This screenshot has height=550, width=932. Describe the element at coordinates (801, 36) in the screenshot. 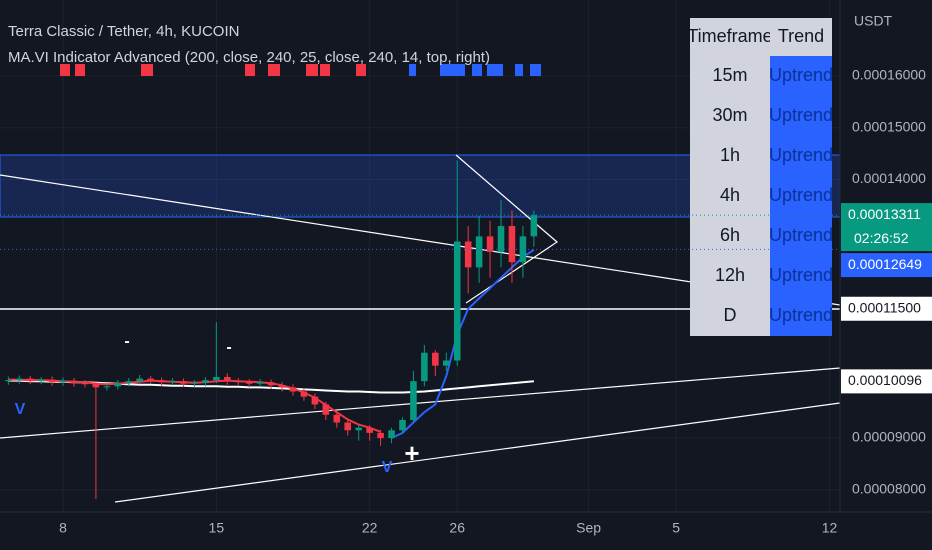

I see `table-header: Trend` at that location.